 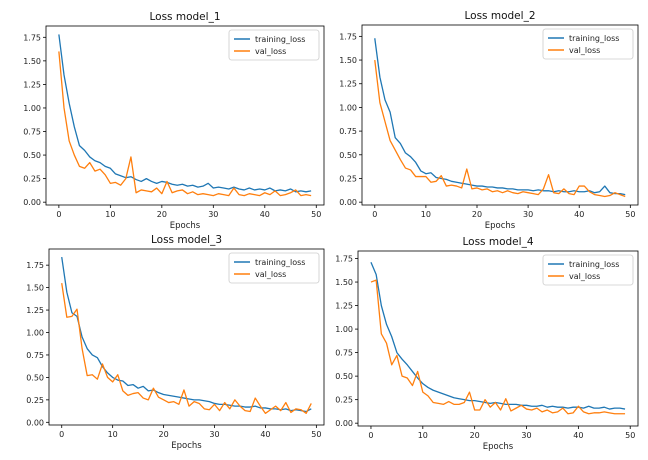 What do you see at coordinates (186, 240) in the screenshot?
I see `chart-title: Loss model_3` at bounding box center [186, 240].